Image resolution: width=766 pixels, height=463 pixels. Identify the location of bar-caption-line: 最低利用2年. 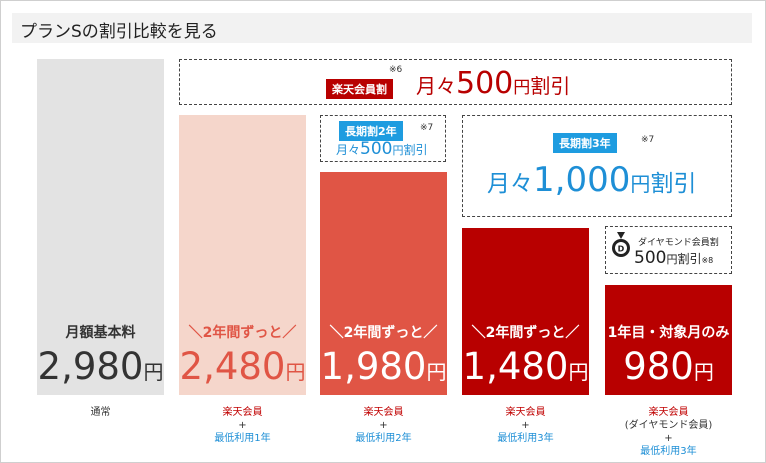
(383, 438).